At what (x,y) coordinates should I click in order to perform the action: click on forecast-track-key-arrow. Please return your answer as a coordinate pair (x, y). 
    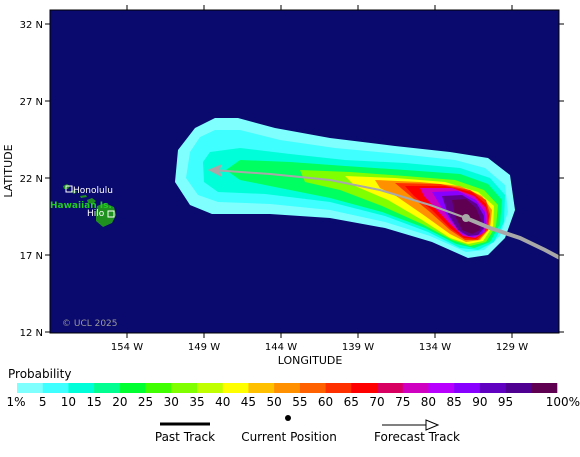
    Looking at the image, I should click on (432, 425).